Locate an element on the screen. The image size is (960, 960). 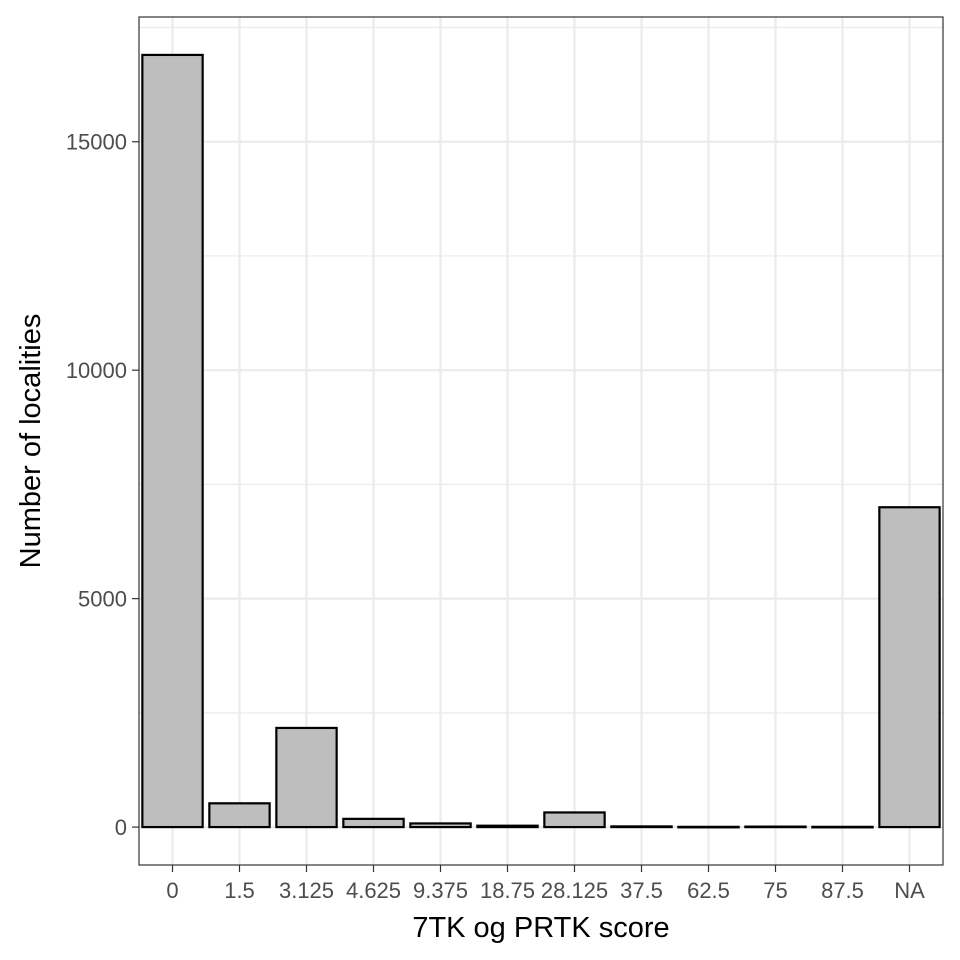
bar-1.5 is located at coordinates (239, 815).